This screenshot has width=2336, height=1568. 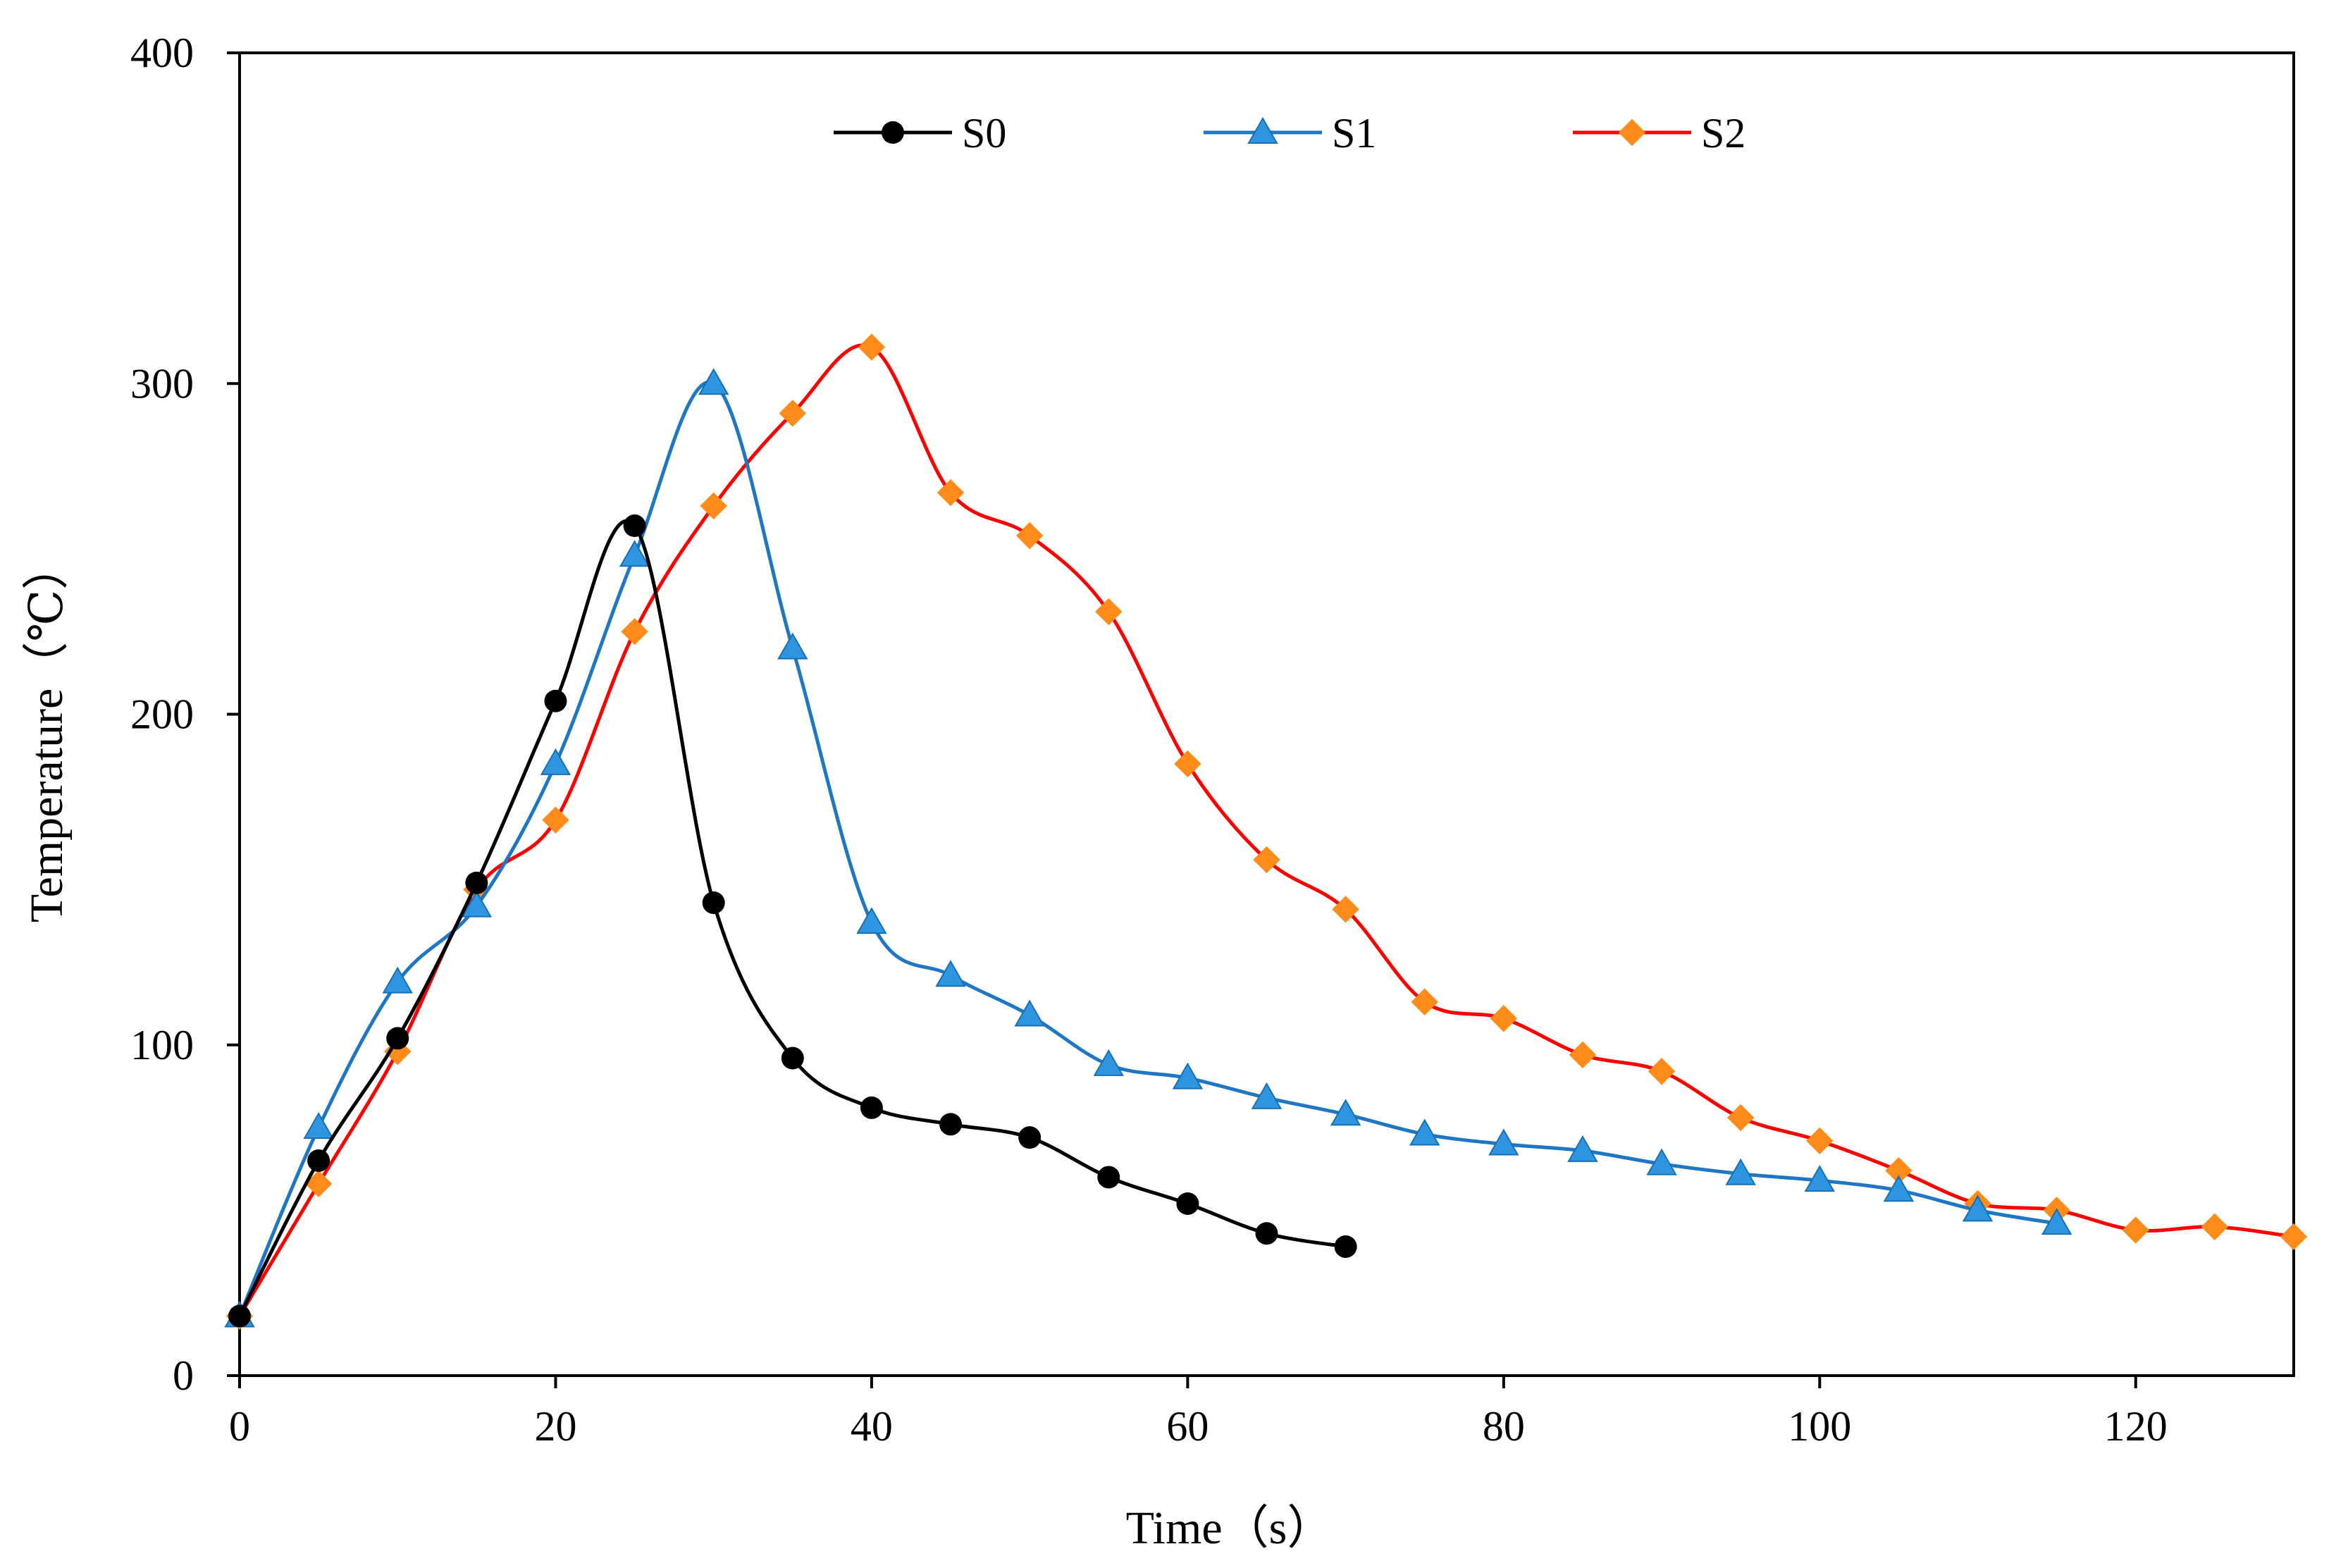 I want to click on x-tick-label: 20, so click(x=555, y=1426).